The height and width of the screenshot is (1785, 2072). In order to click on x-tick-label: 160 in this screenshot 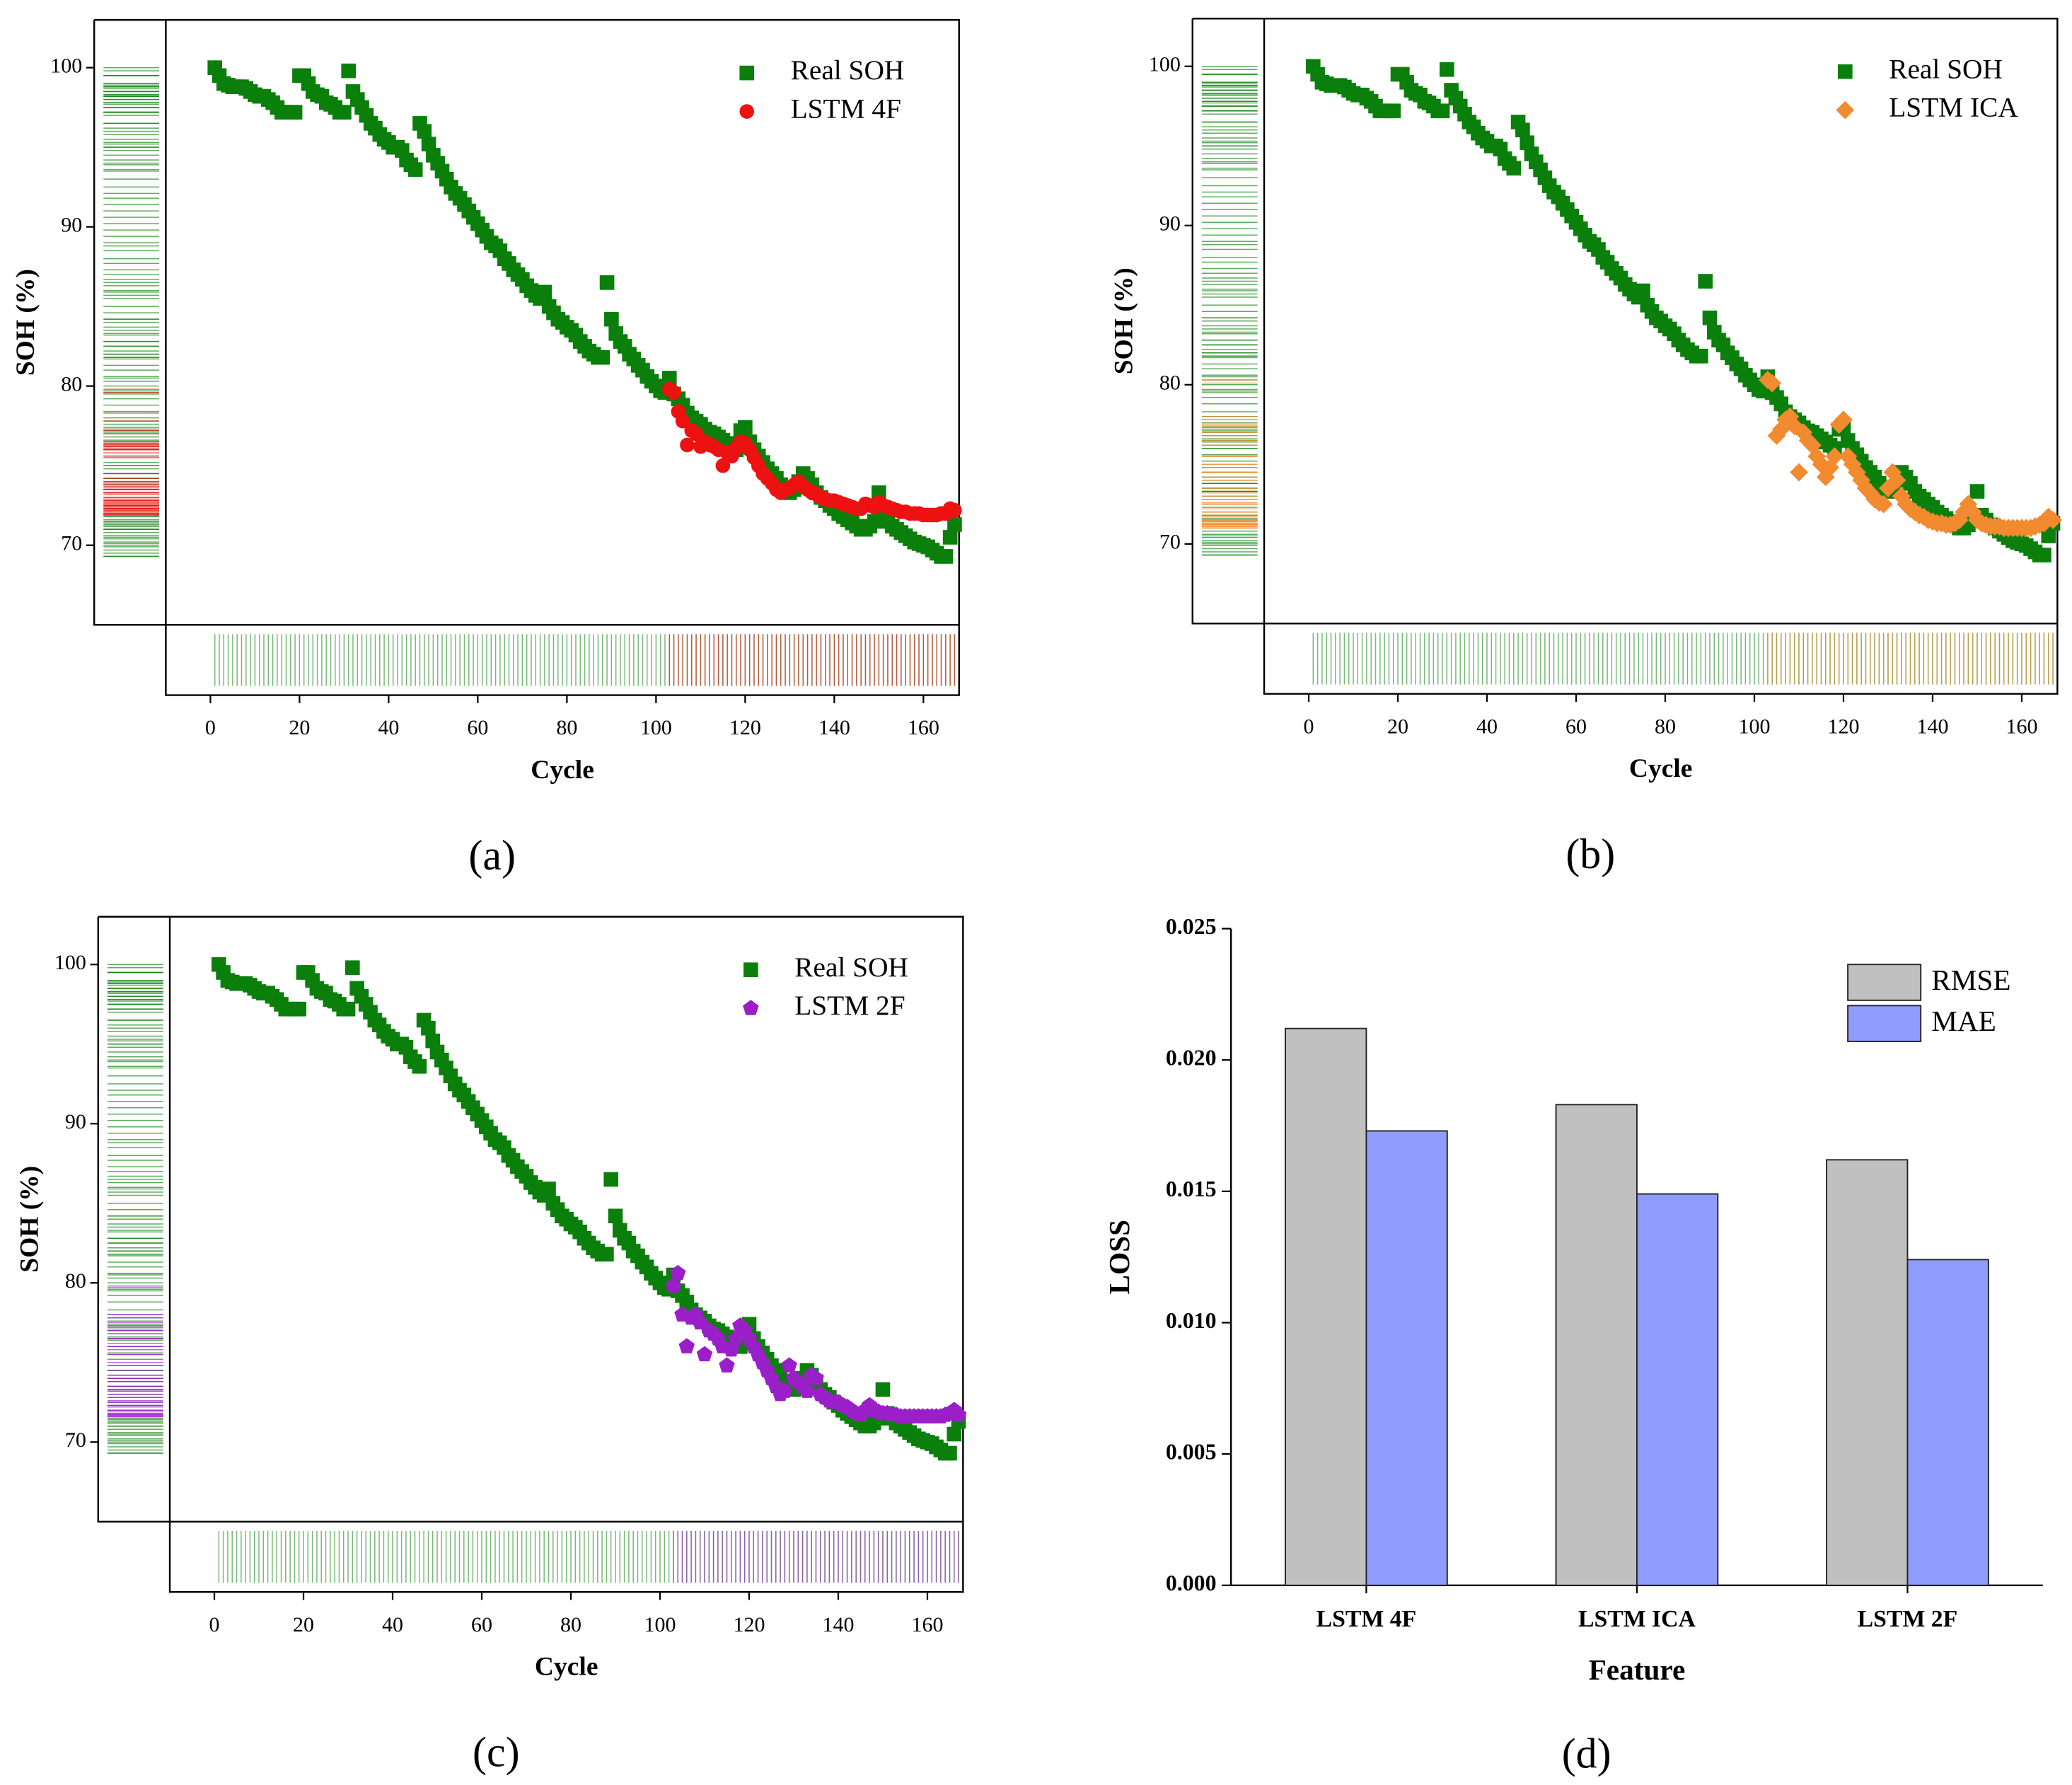, I will do `click(927, 1625)`.